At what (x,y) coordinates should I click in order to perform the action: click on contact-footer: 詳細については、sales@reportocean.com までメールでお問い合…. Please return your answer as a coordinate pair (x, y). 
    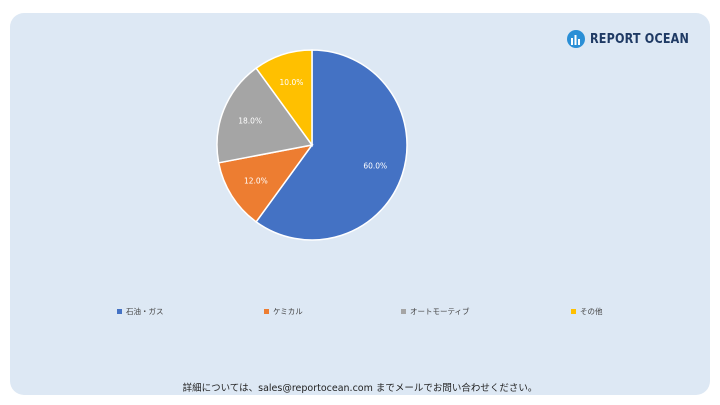
    Looking at the image, I should click on (360, 388).